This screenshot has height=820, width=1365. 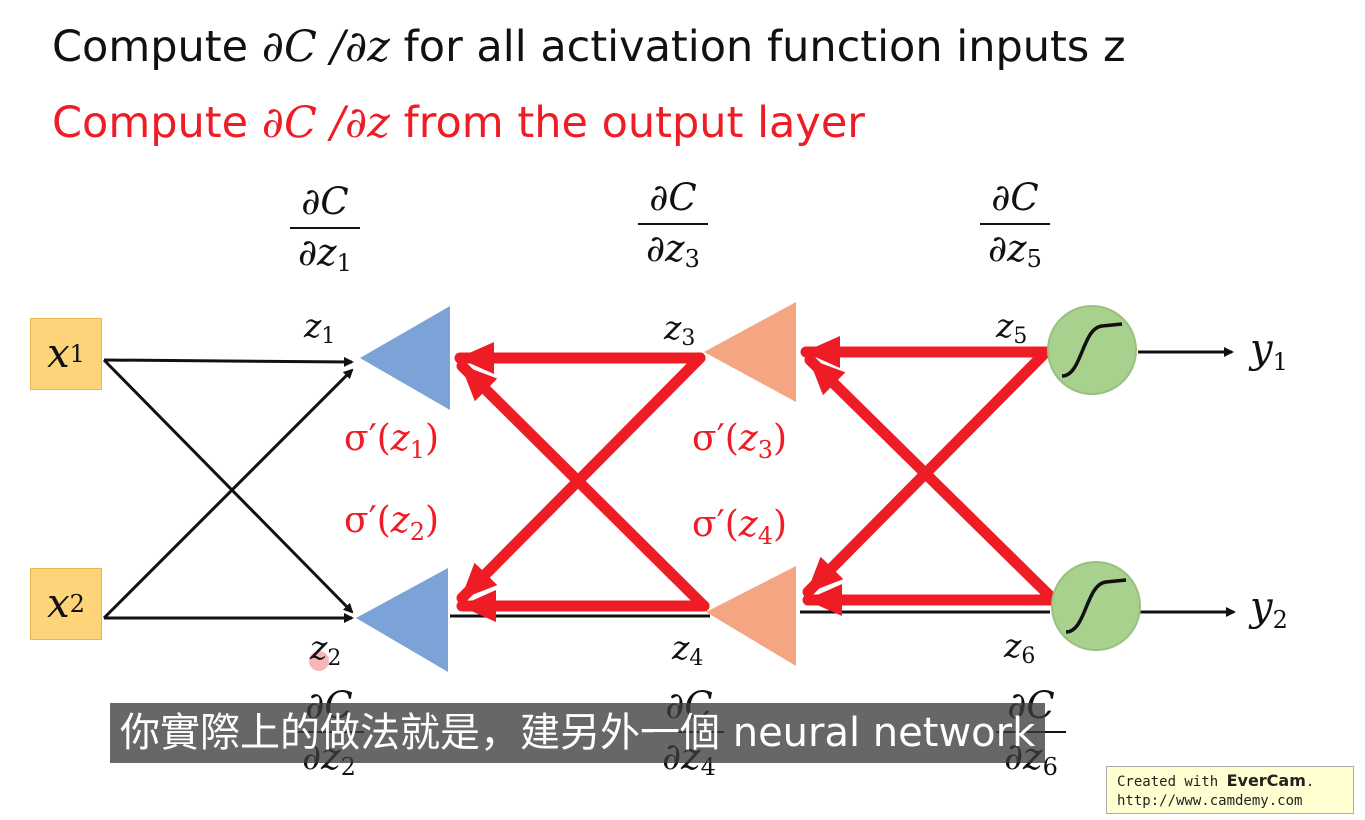 I want to click on output-y2-label: y2, so click(x=1269, y=609).